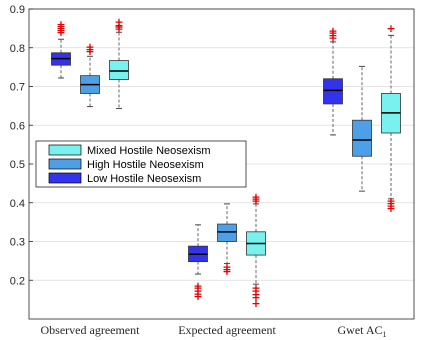  Describe the element at coordinates (385, 334) in the screenshot. I see `category-label-gwet-subscript: 1` at that location.